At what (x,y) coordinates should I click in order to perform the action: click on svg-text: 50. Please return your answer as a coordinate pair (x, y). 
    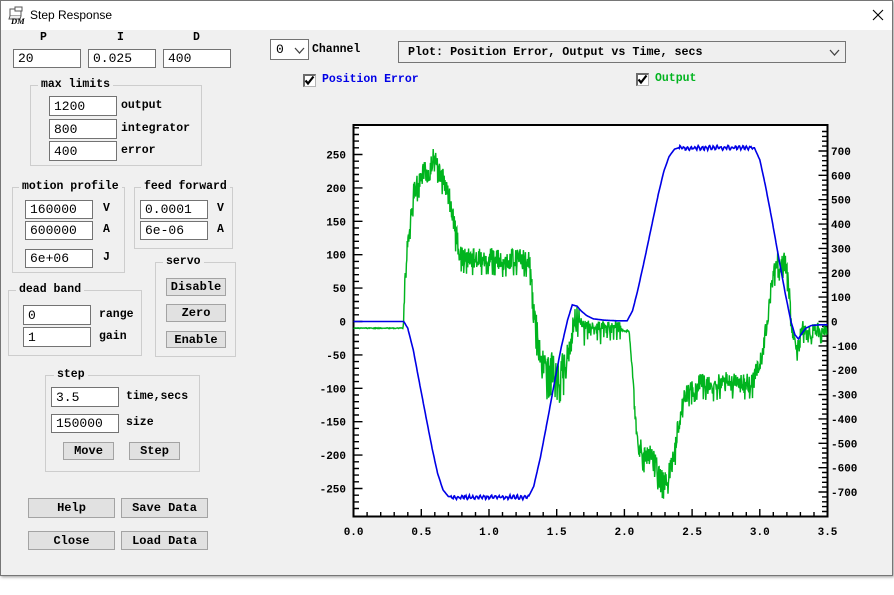
    Looking at the image, I should click on (339, 290).